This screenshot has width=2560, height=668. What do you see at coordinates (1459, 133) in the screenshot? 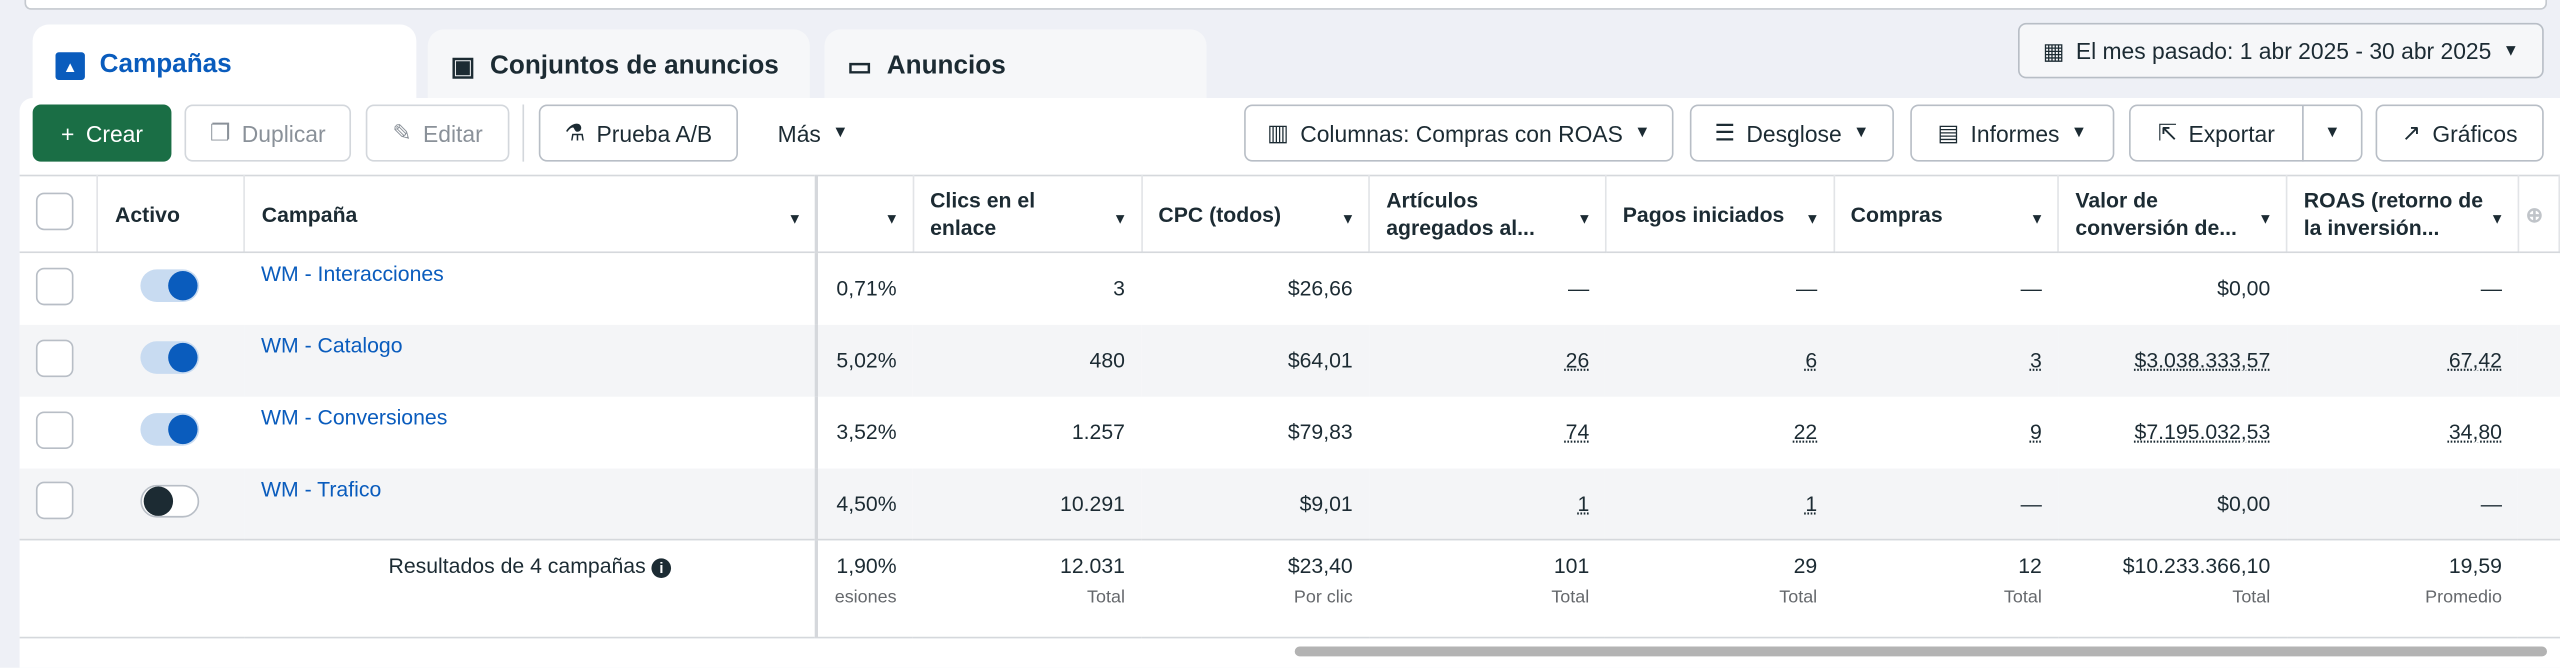
I see `columns-button: ▥ Columnas: Compras con ROAS ▼` at bounding box center [1459, 133].